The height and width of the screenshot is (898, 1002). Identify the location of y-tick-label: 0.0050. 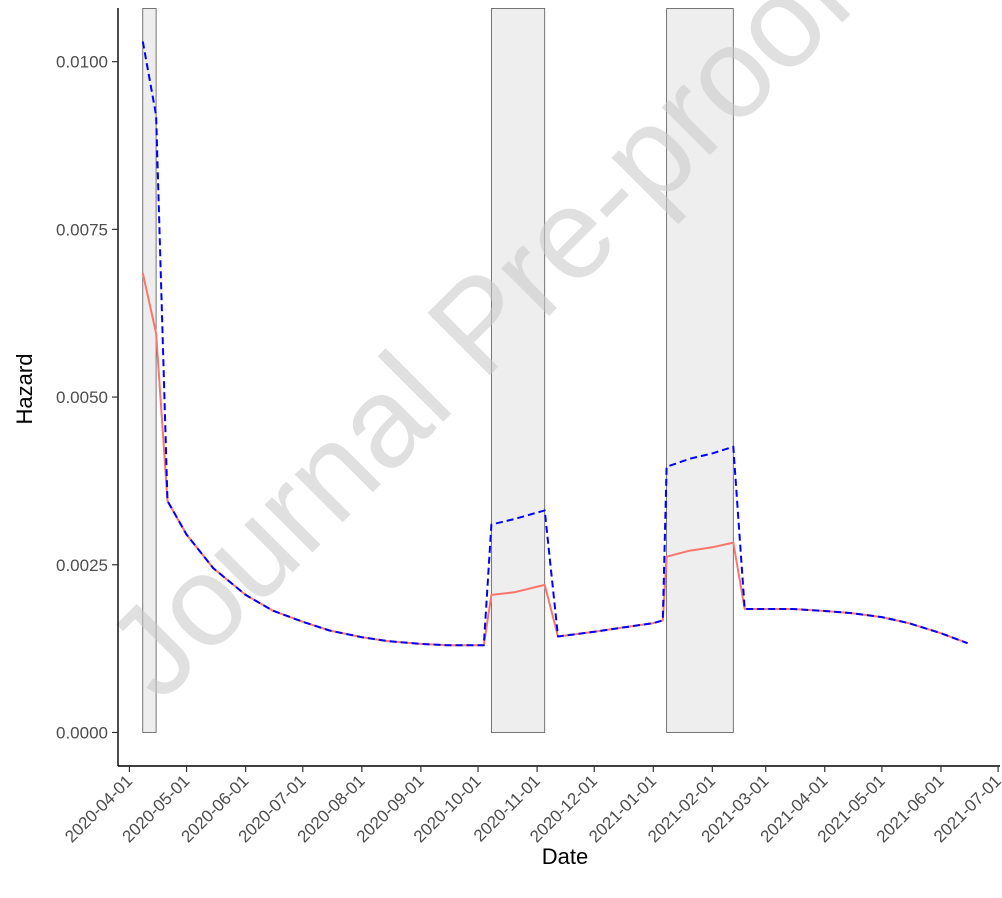
(82, 397).